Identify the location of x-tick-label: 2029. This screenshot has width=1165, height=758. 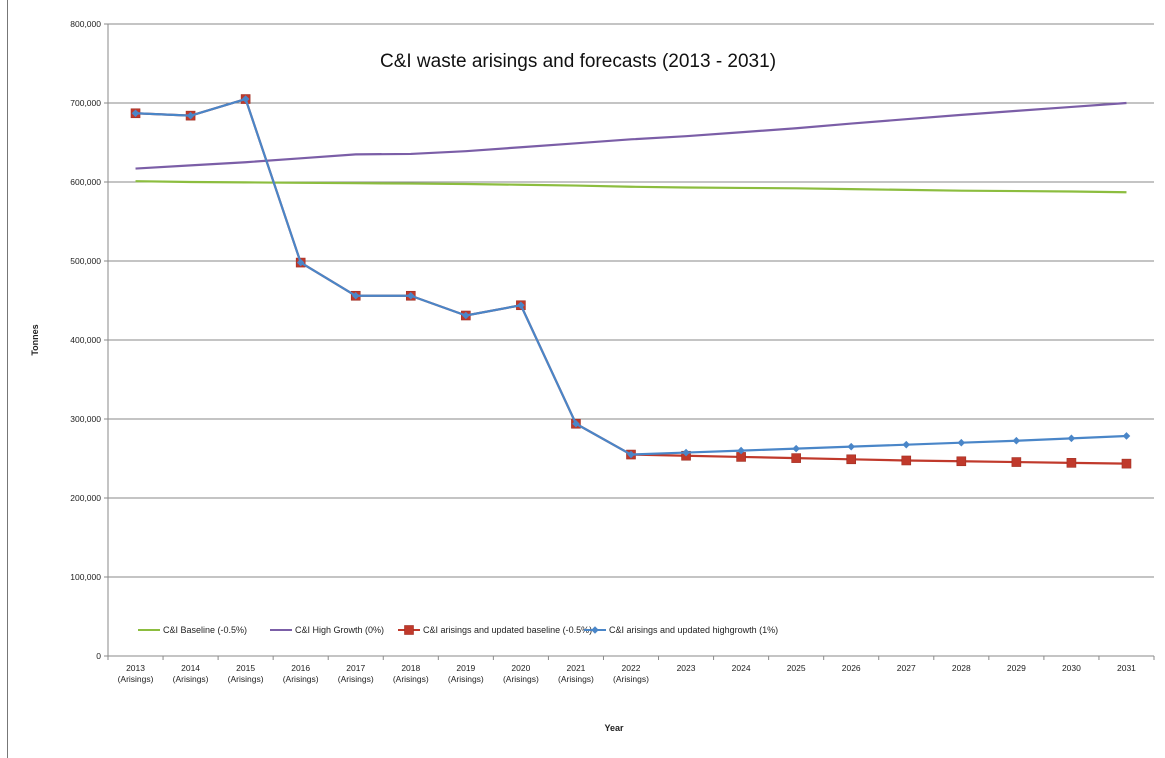
(1016, 668).